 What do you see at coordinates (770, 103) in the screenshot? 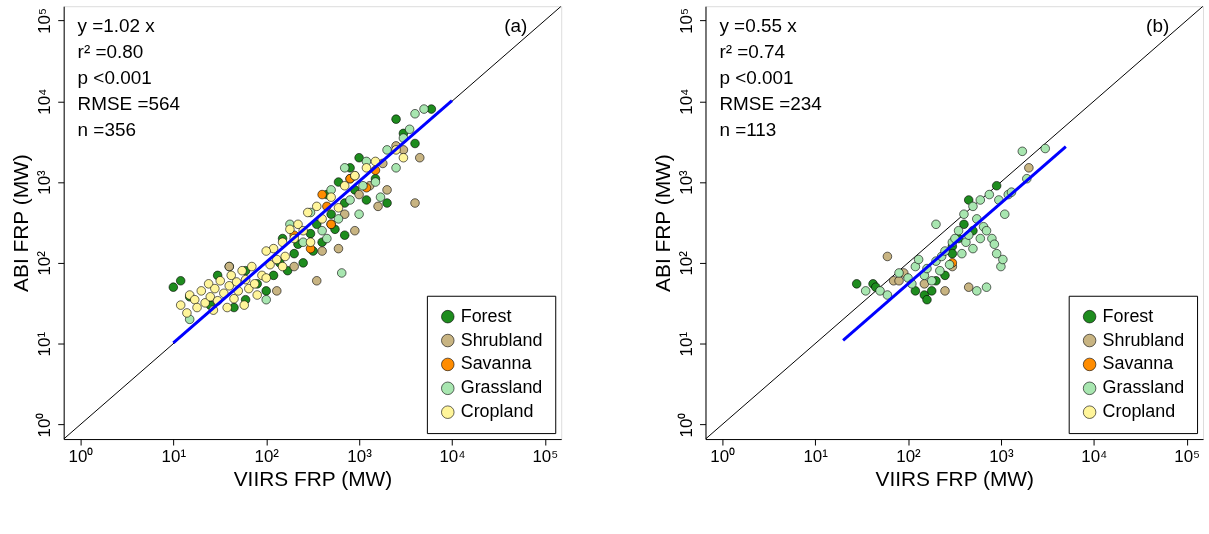
I see `annotation: RMSE =234` at bounding box center [770, 103].